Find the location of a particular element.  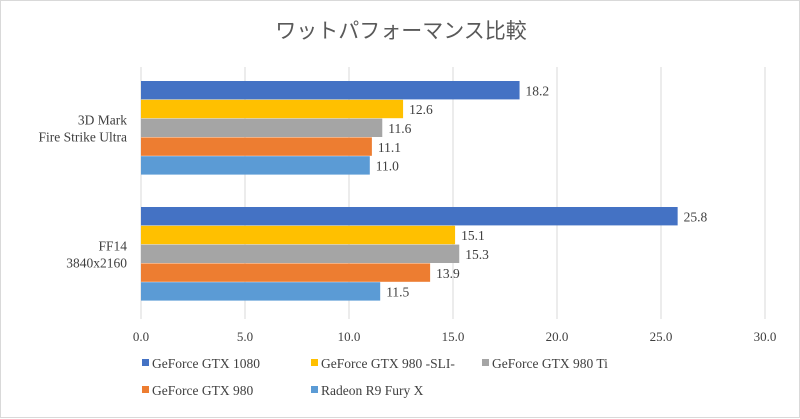

legend-label: GeForce GTX 980 Ti is located at coordinates (550, 363).